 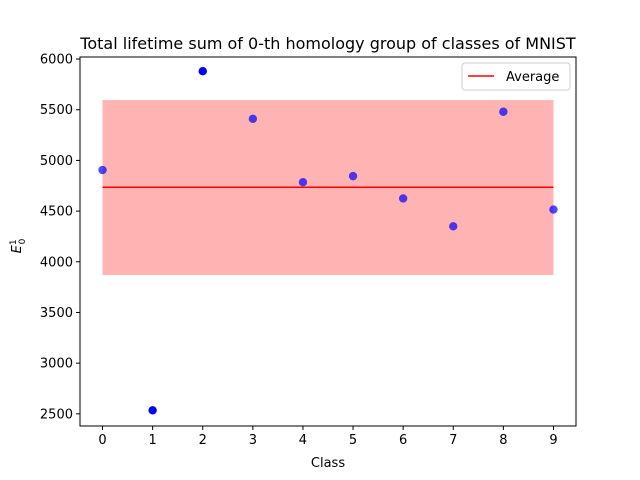 What do you see at coordinates (403, 440) in the screenshot?
I see `x-tick-label: 6` at bounding box center [403, 440].